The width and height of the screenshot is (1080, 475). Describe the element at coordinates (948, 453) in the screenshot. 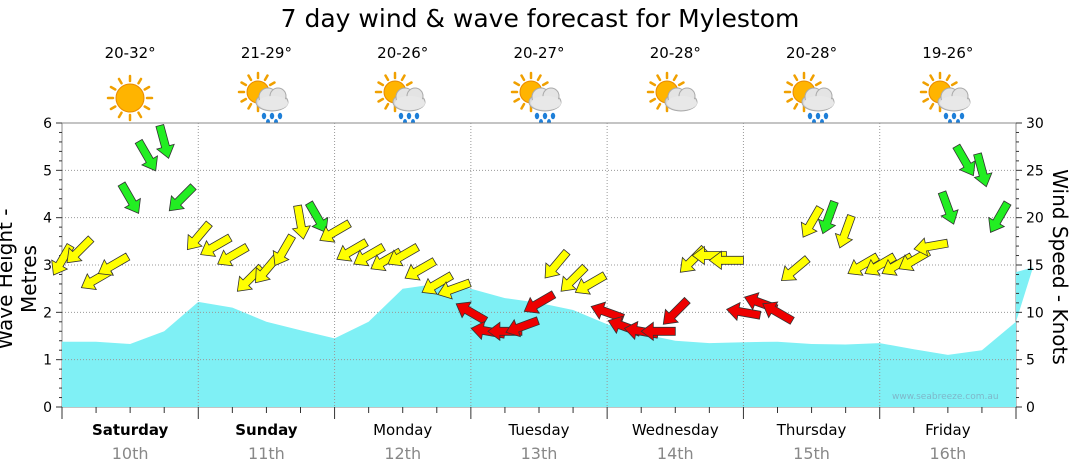

I see `date-label: 16th` at that location.